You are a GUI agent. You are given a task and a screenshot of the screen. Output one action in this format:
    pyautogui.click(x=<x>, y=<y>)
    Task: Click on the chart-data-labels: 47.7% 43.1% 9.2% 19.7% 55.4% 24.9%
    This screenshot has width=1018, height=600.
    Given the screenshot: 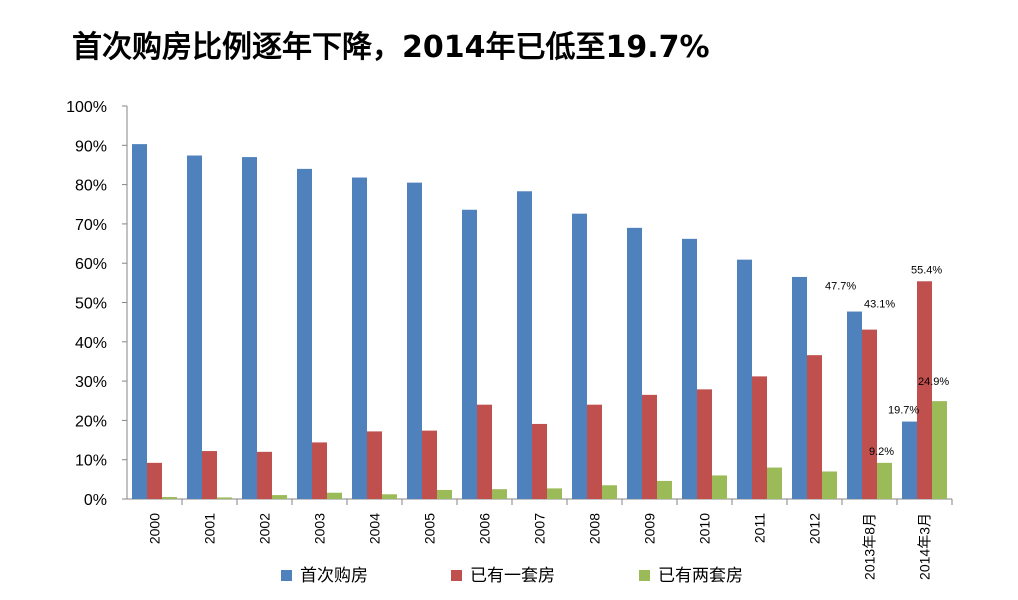 What is the action you would take?
    pyautogui.click(x=887, y=361)
    